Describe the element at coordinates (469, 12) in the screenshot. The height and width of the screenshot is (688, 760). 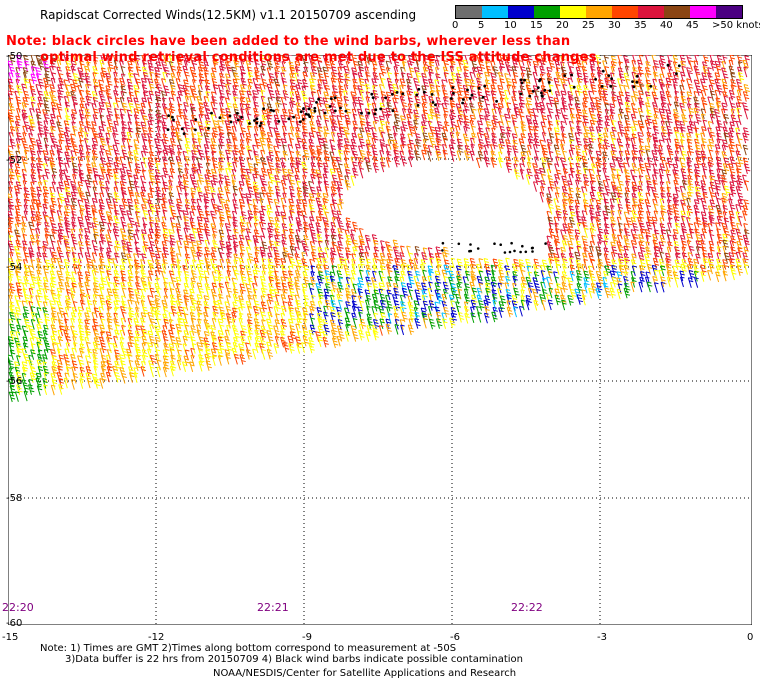
I see `legend-swatch` at that location.